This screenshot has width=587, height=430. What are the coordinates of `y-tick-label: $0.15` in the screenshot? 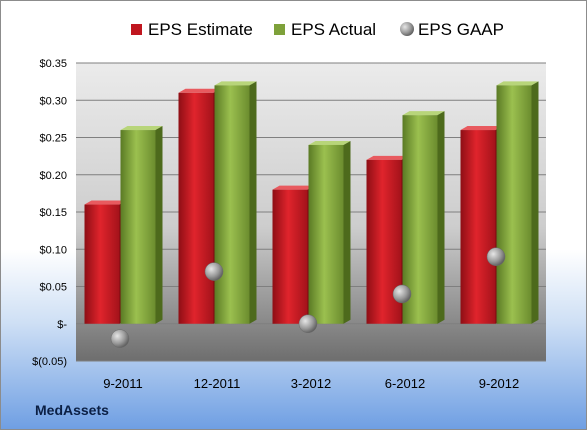 It's located at (53, 213).